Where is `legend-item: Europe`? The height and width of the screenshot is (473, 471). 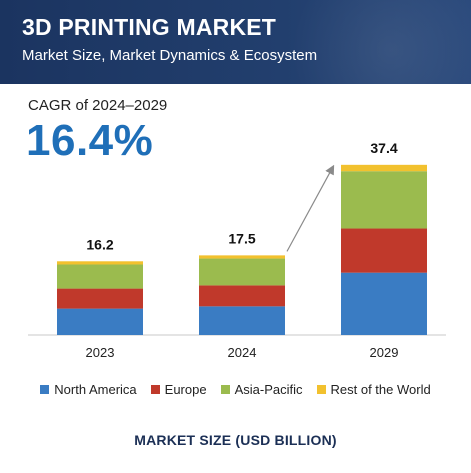 legend-item: Europe is located at coordinates (178, 389).